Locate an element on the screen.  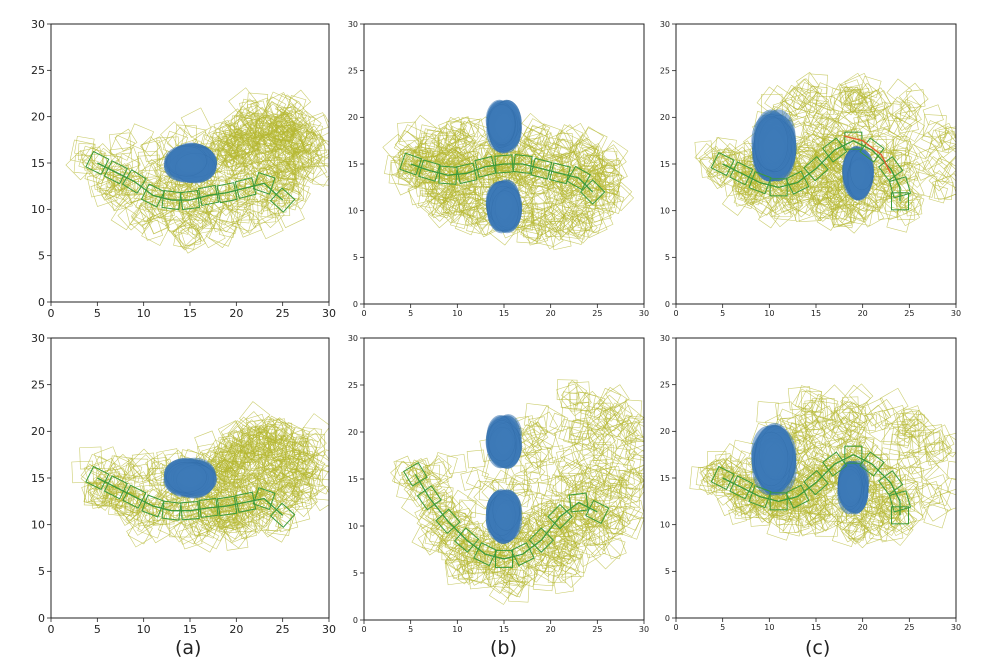
x-tick-label: 10 is located at coordinates (144, 313).